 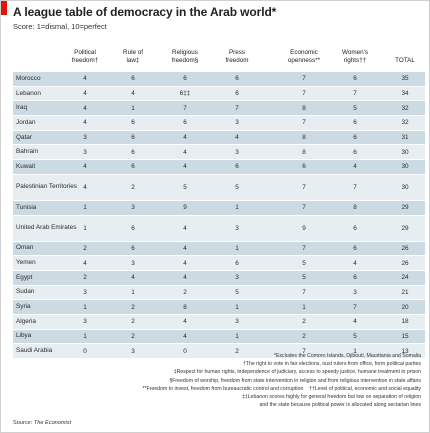 What do you see at coordinates (133, 52) in the screenshot?
I see `column-header-line1: Rule of` at bounding box center [133, 52].